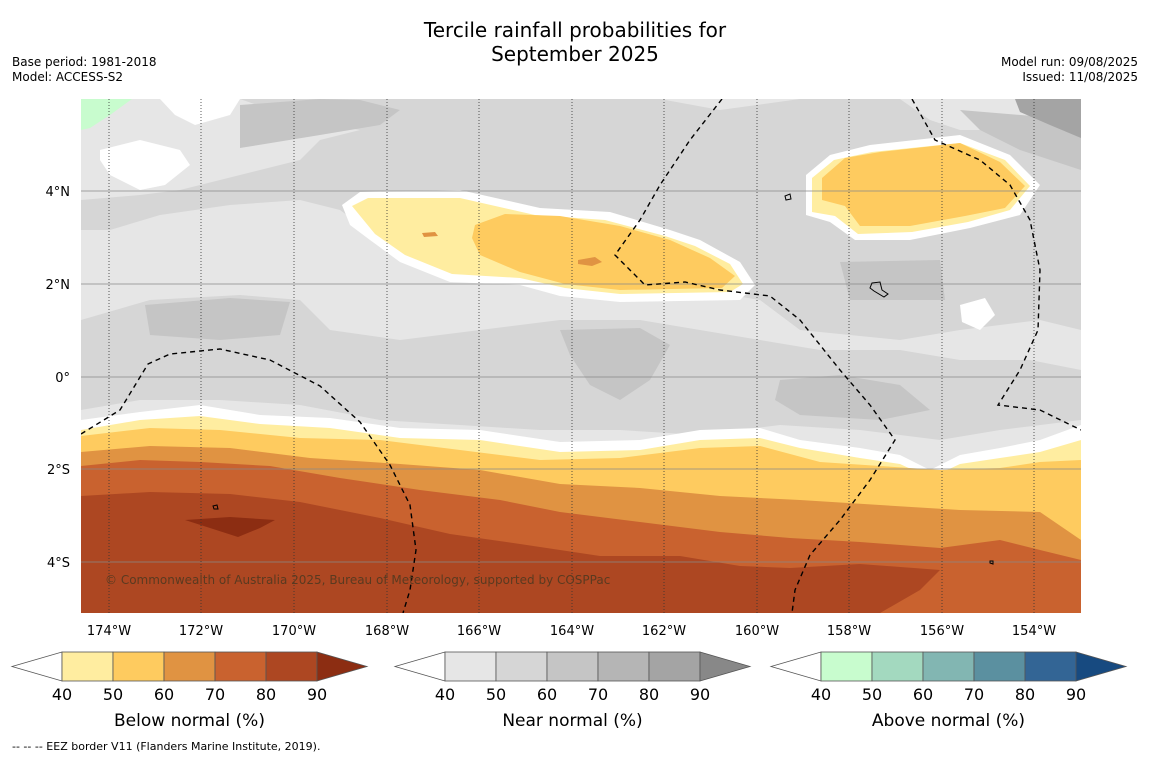  I want to click on base-period: Base period: 1981-2018, so click(84, 62).